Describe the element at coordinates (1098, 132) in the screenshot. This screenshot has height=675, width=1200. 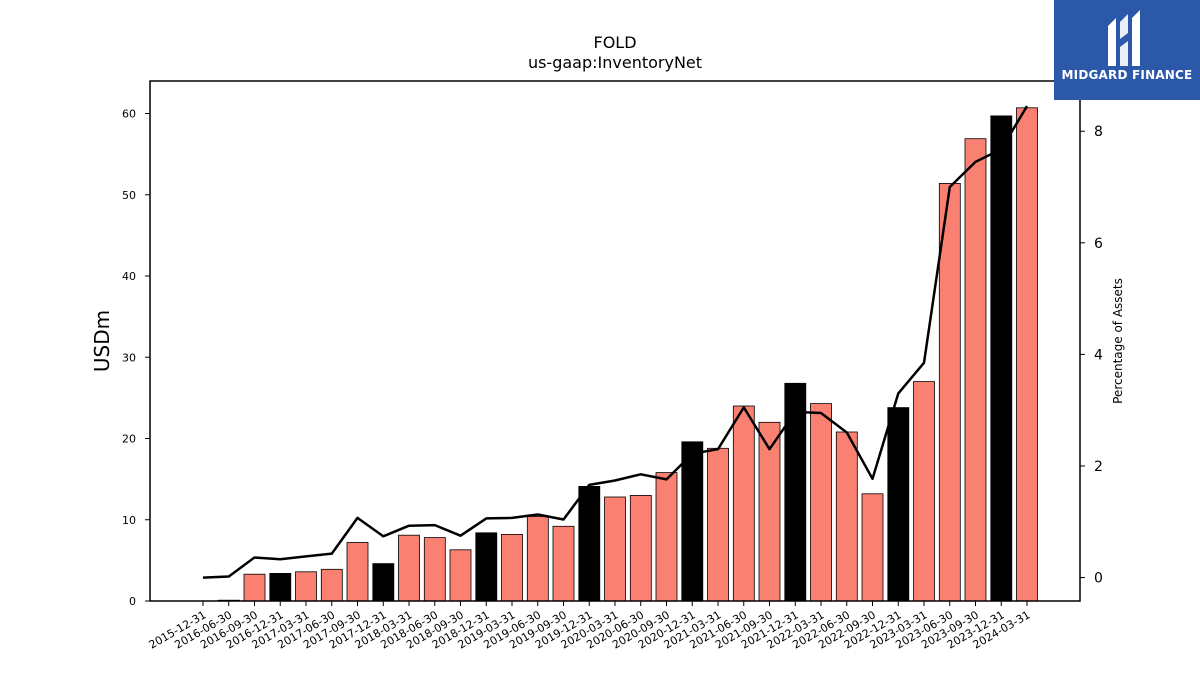
I see `y-right-tick-label: 8` at that location.